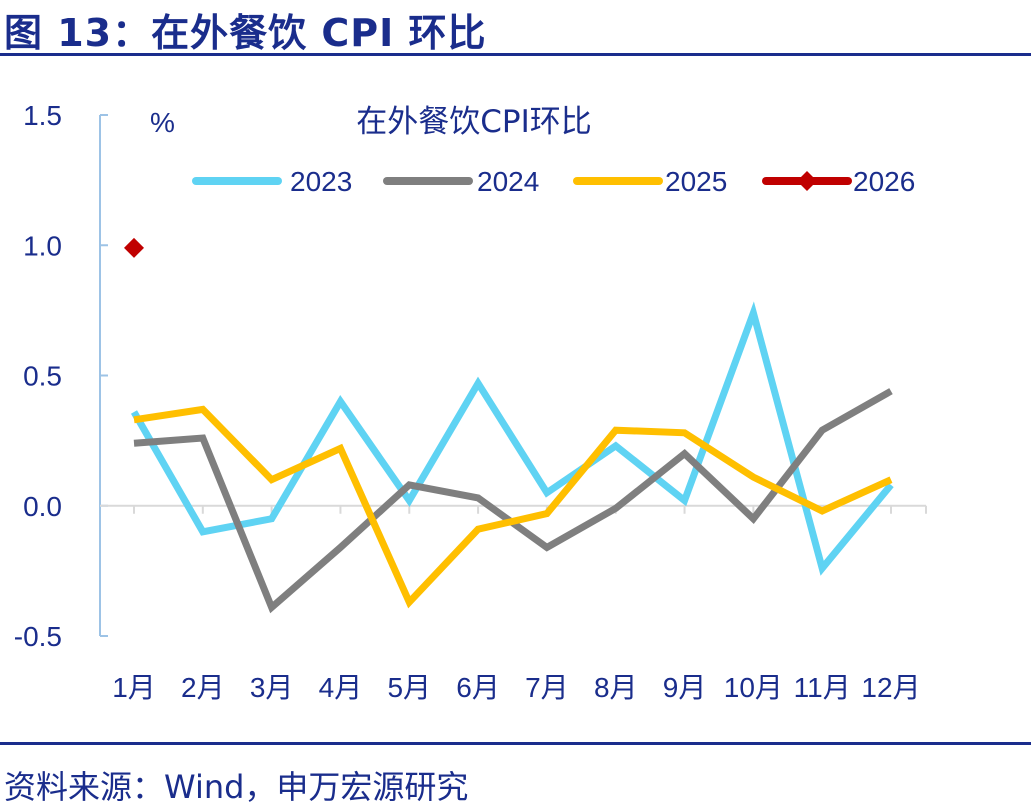  I want to click on x-tick-label: 3月, so click(272, 687).